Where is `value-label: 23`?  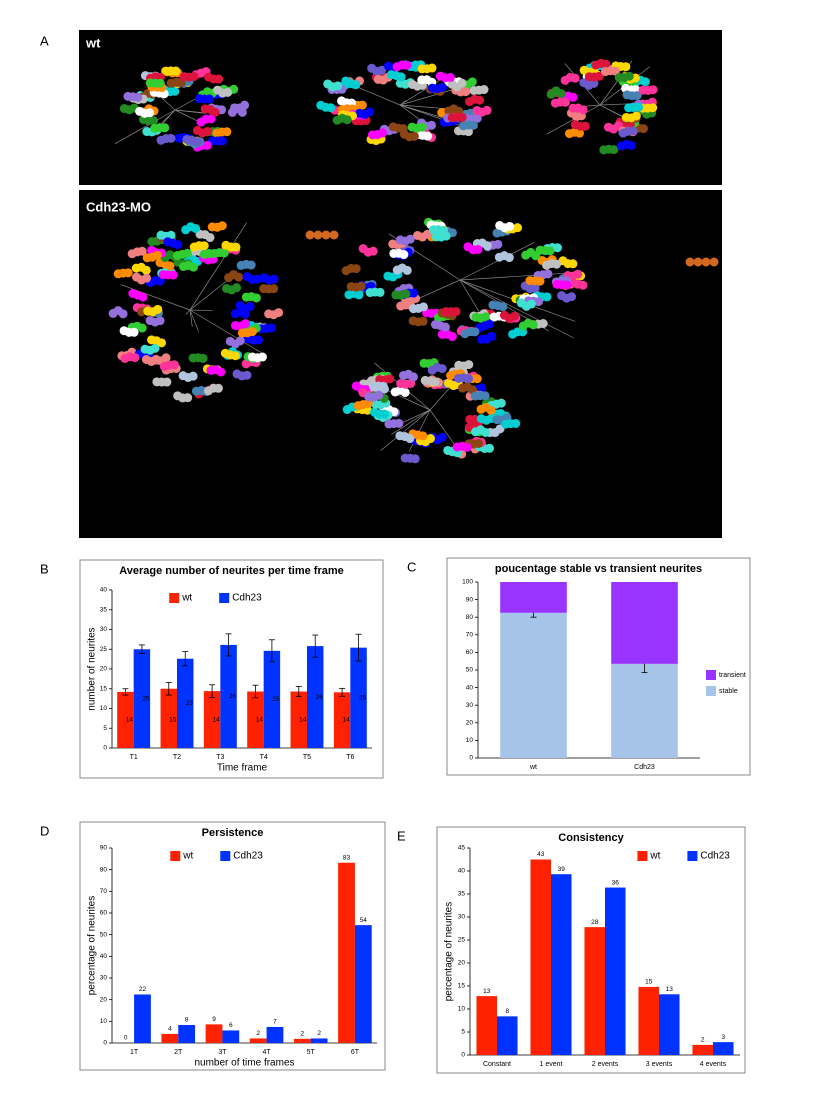 value-label: 23 is located at coordinates (190, 703).